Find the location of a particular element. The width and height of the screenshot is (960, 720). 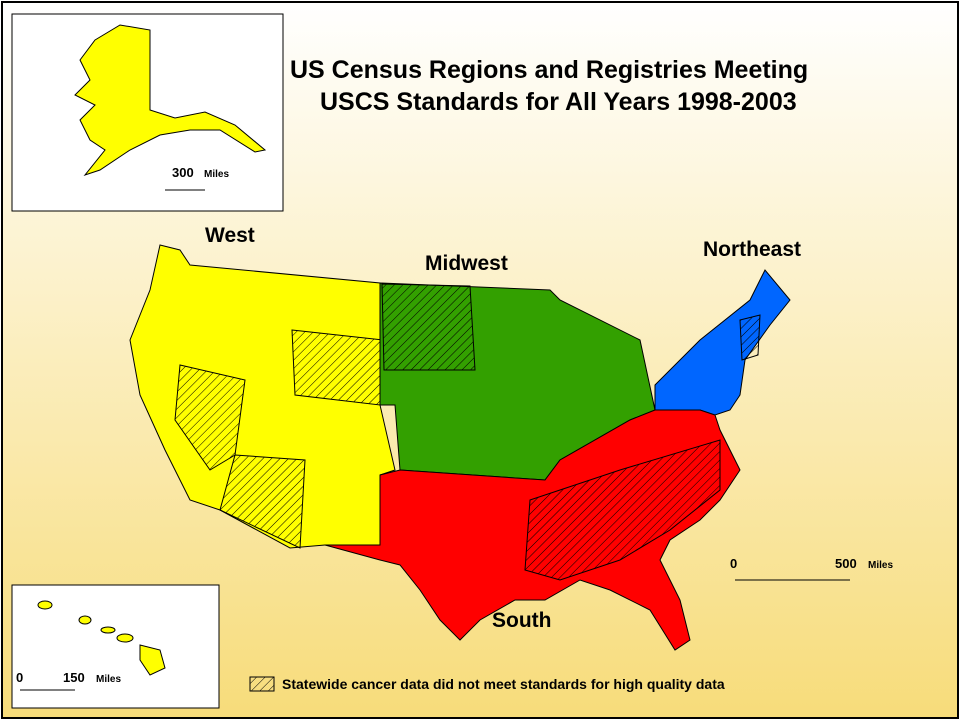

alaska is located at coordinates (170, 100).